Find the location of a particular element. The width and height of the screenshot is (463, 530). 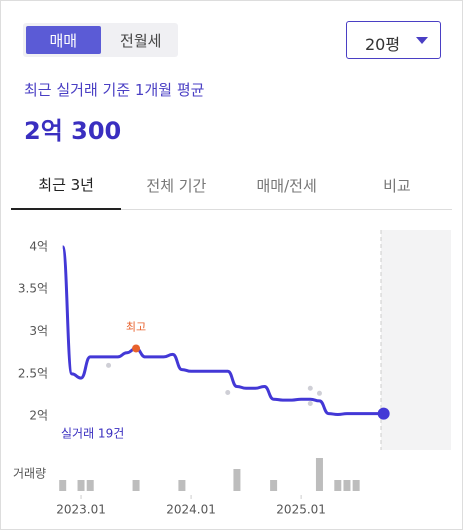

size-select: 20평 is located at coordinates (393, 40).